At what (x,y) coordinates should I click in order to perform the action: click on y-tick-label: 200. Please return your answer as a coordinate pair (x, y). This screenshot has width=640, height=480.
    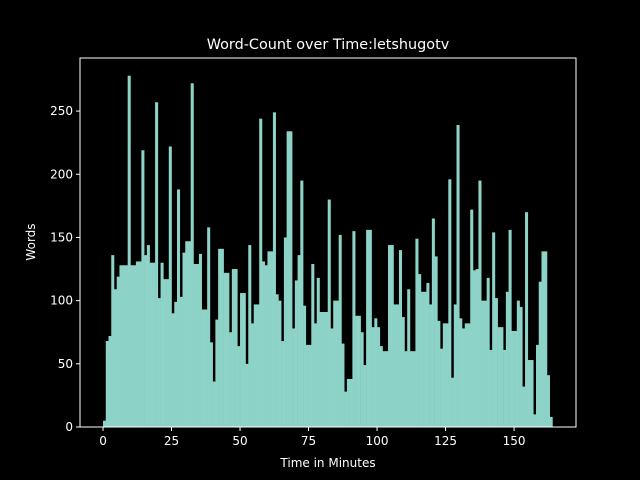
    Looking at the image, I should click on (61, 174).